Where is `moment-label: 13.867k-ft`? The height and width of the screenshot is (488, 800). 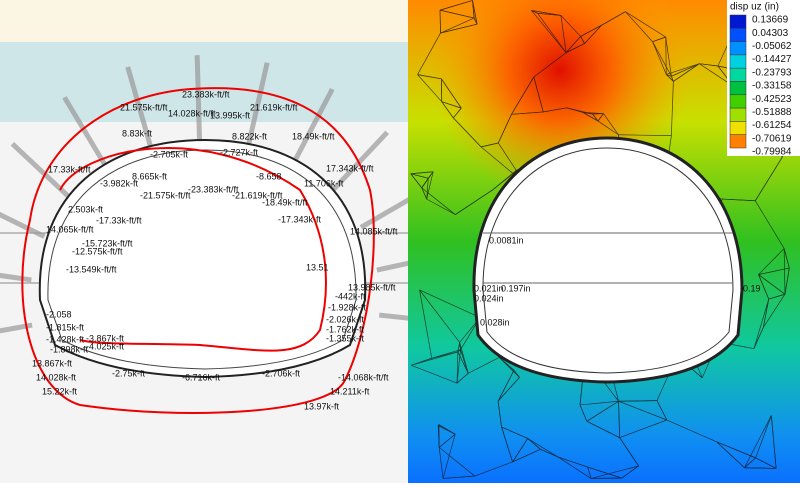
moment-label: 13.867k-ft is located at coordinates (52, 363).